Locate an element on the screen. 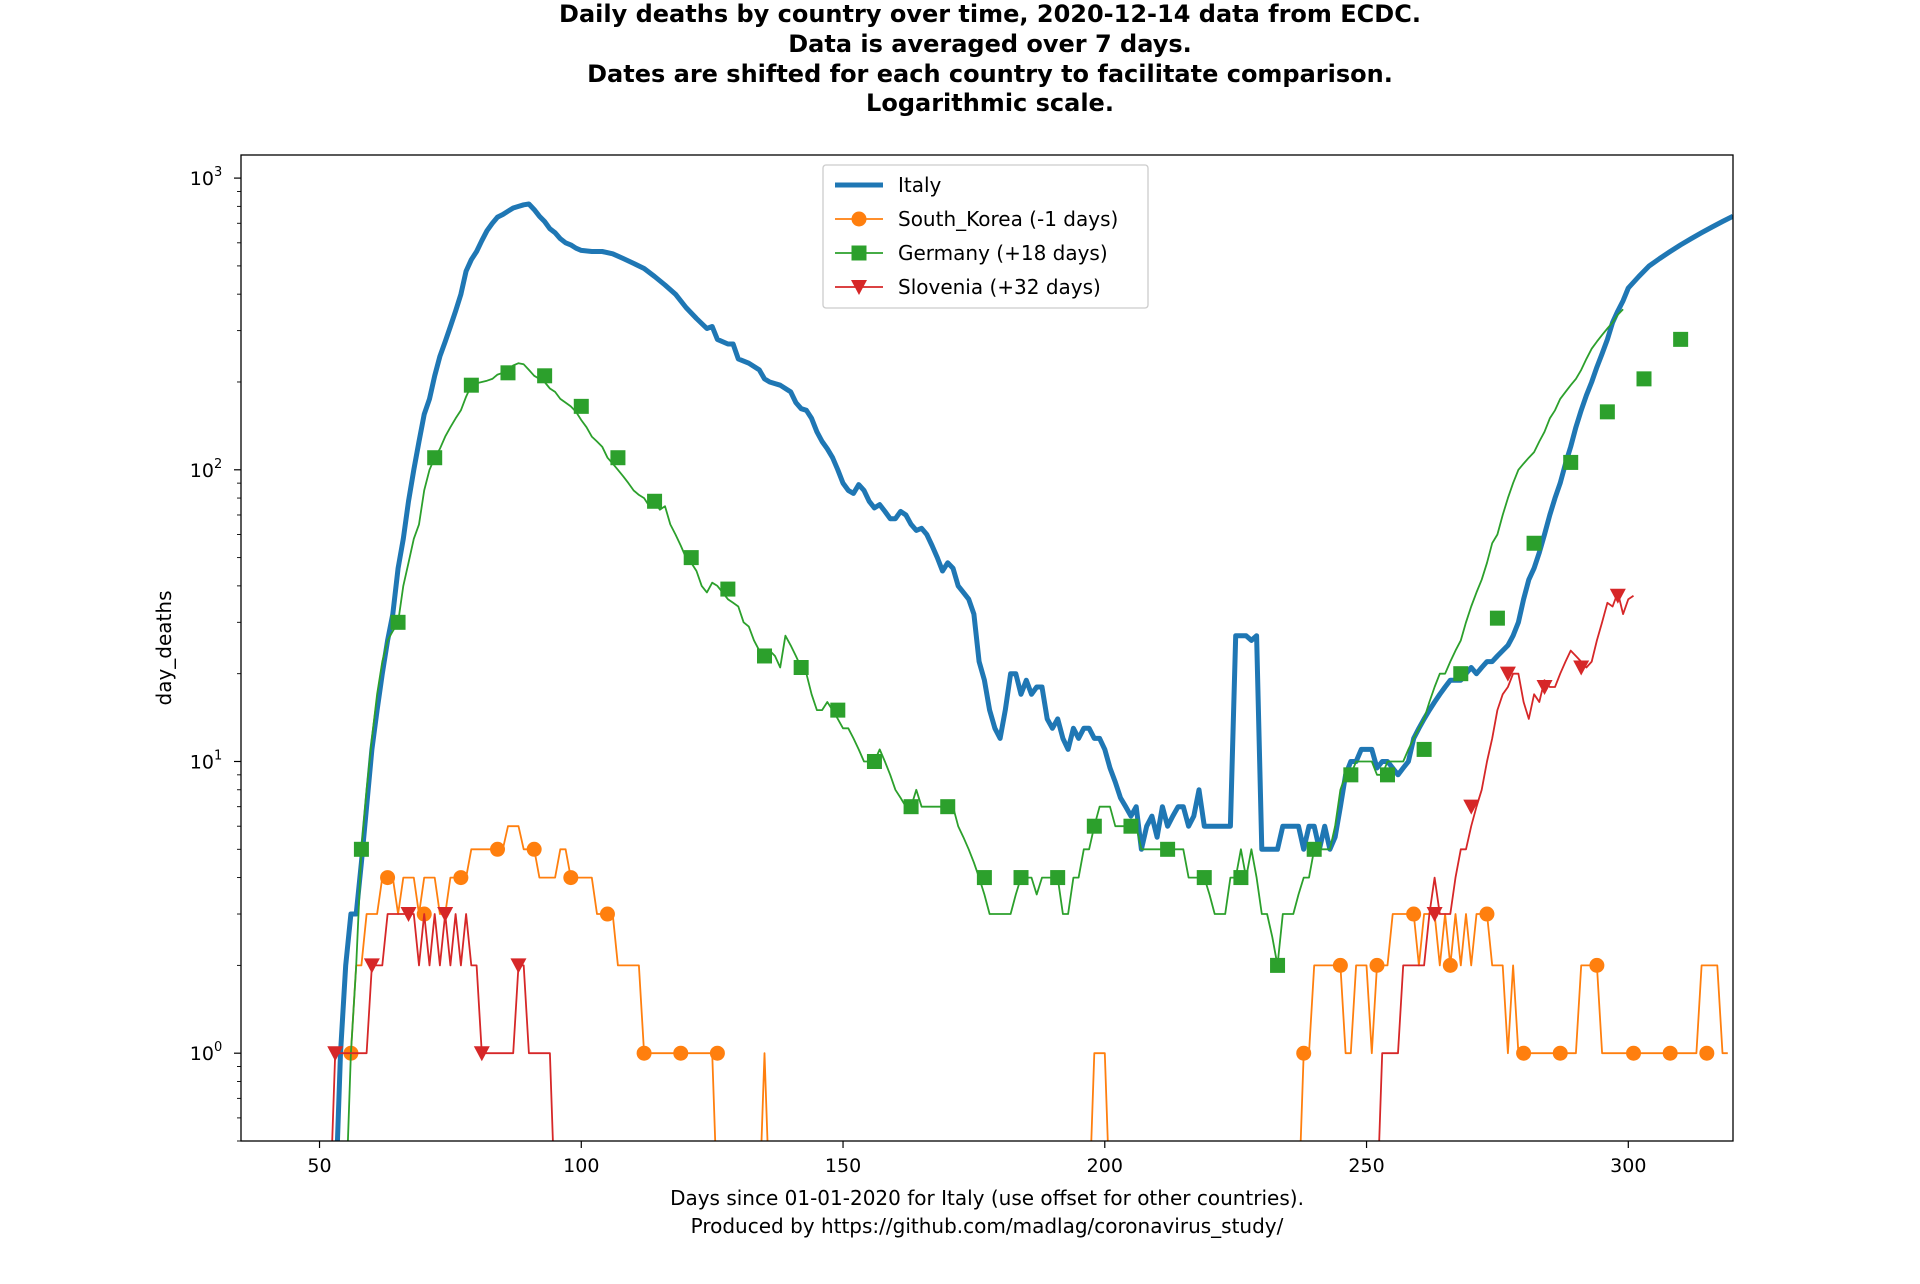 The image size is (1920, 1284). y-axis-label: day_deaths is located at coordinates (164, 648).